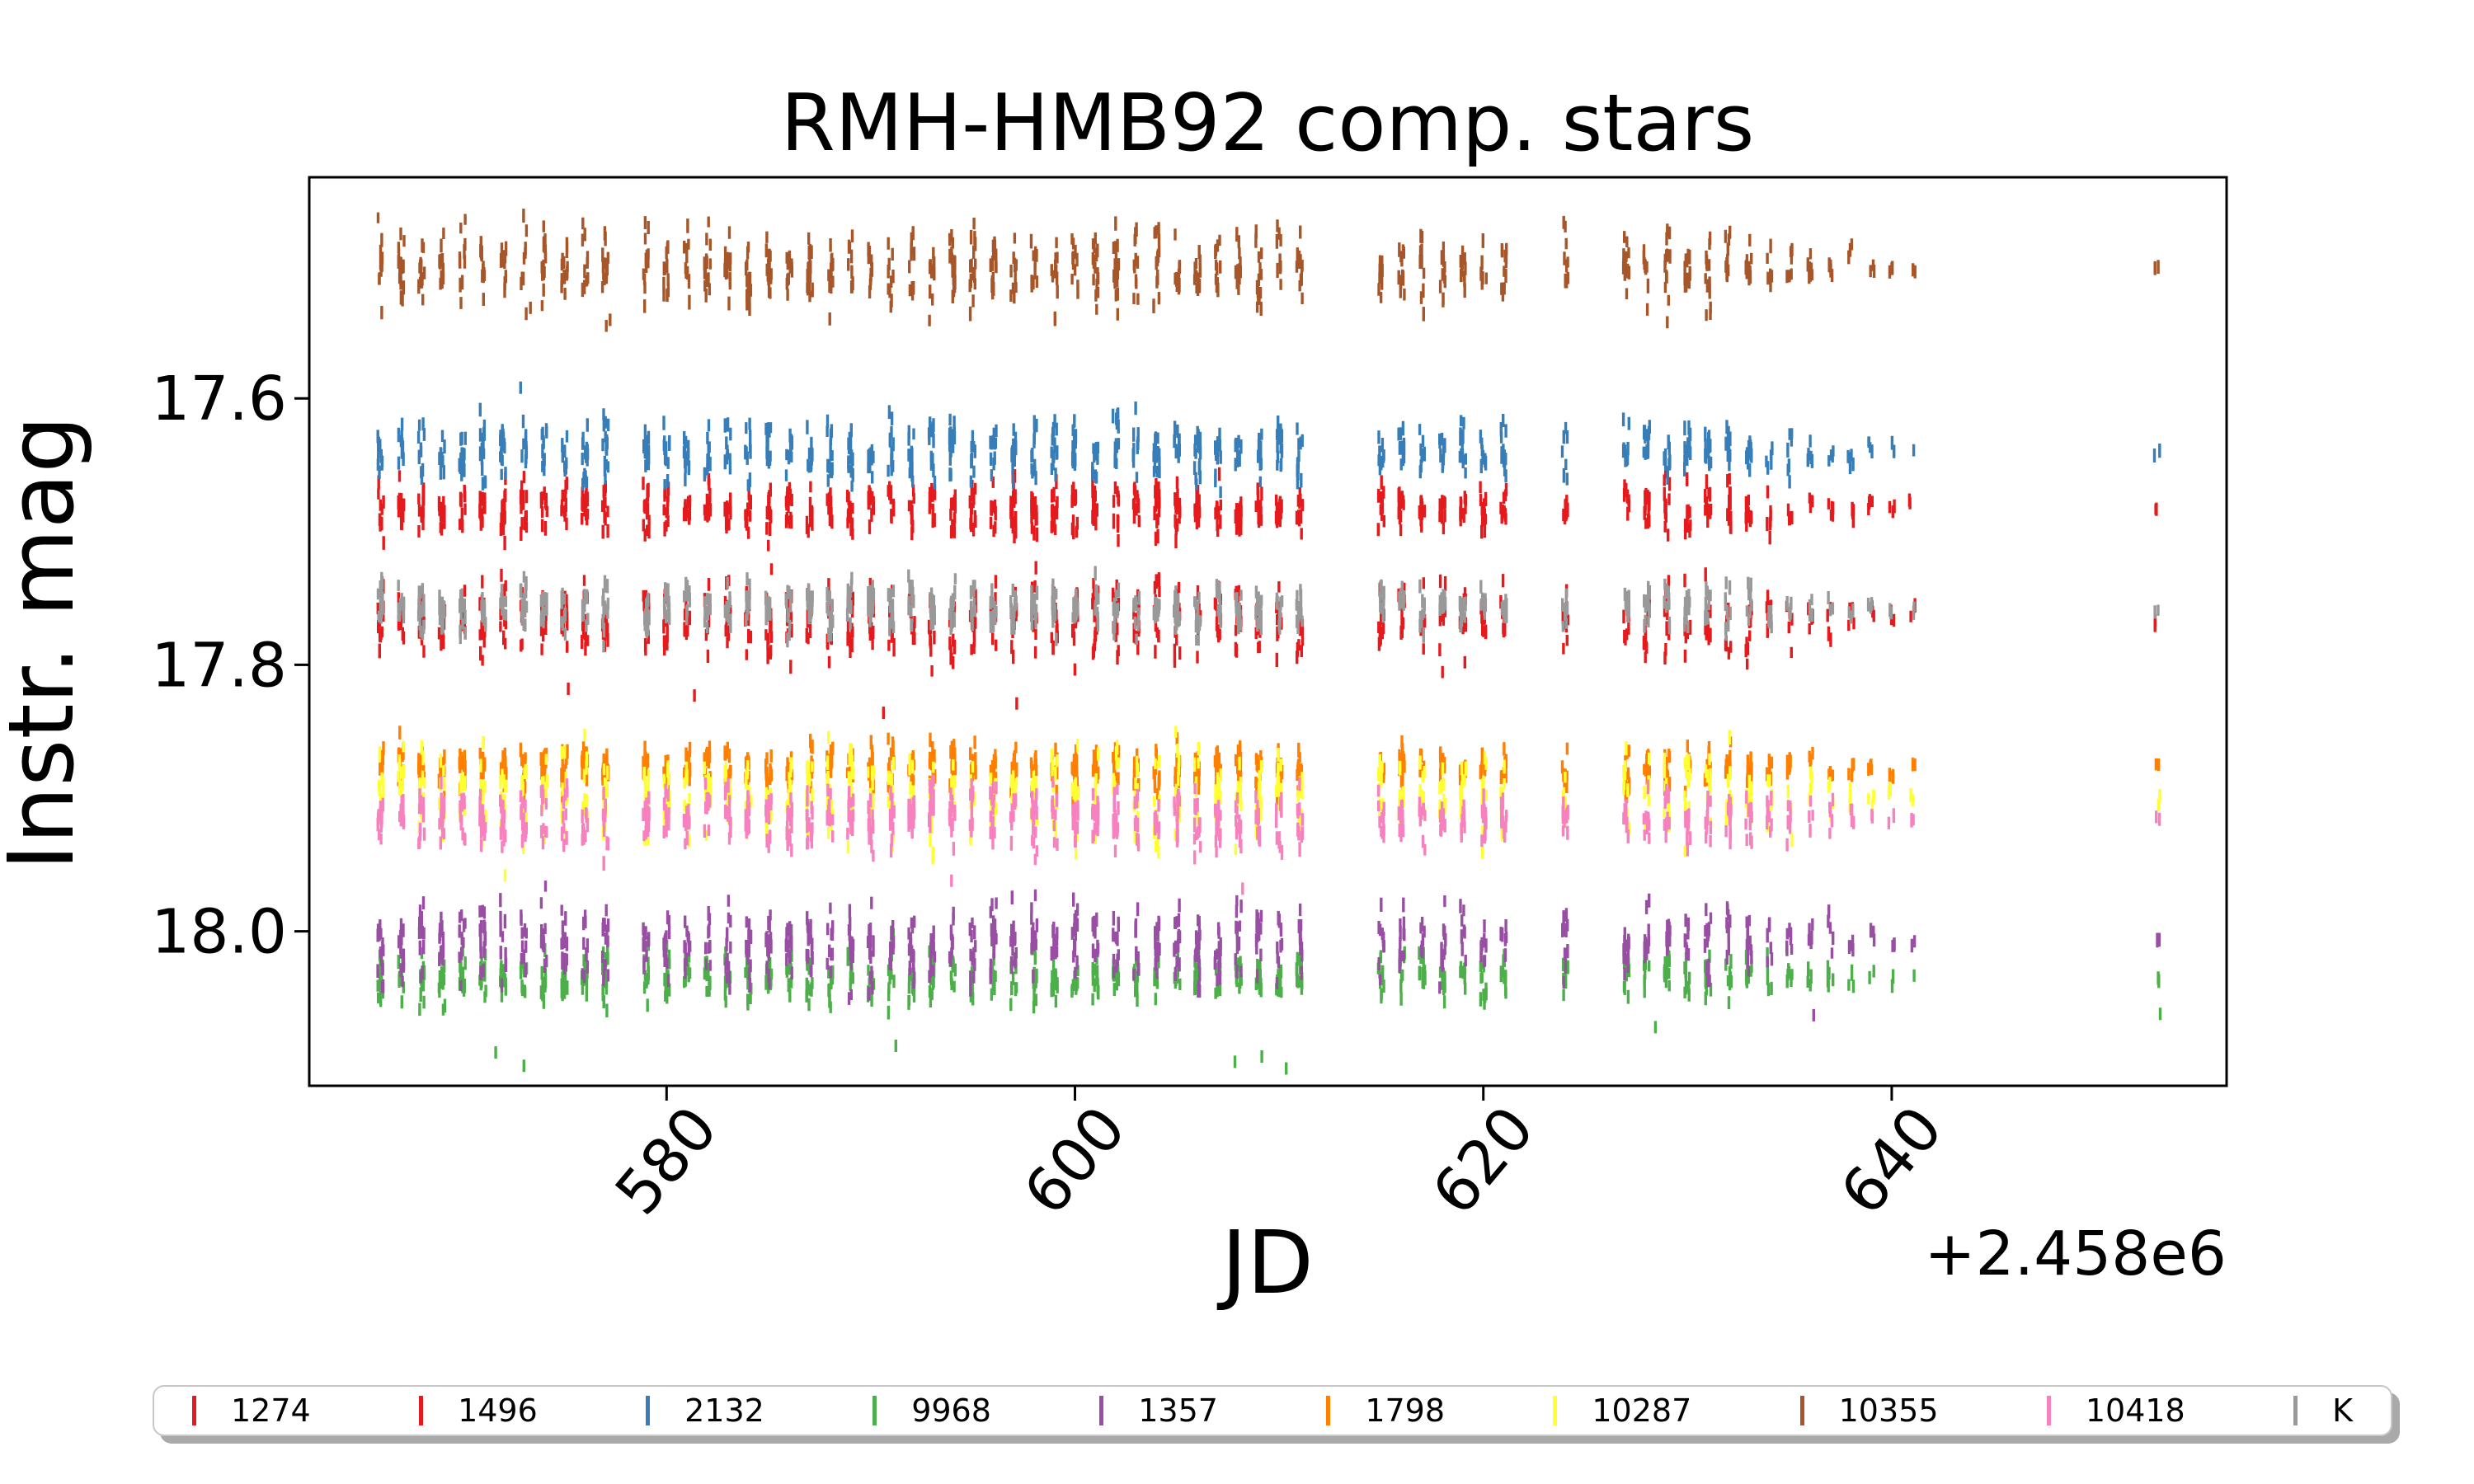 The height and width of the screenshot is (1484, 2474). I want to click on legend-label: 10355, so click(1888, 1410).